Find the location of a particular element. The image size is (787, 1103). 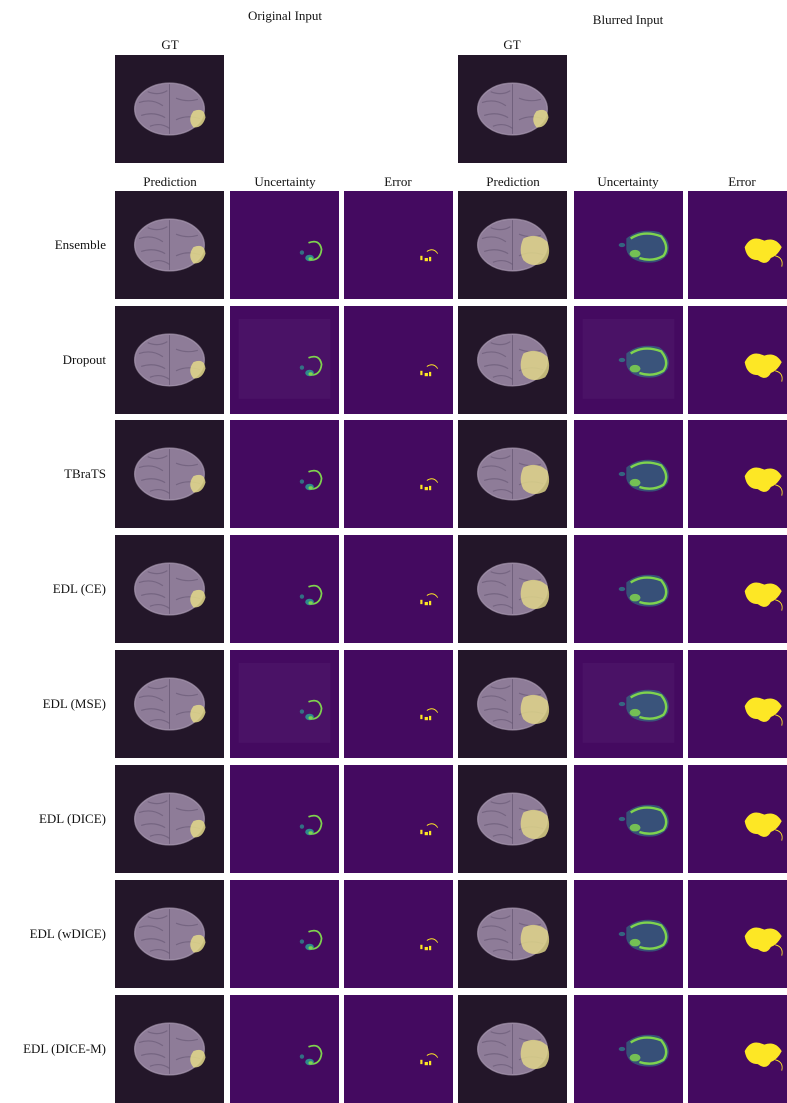

column-header-error-blurred: Error is located at coordinates (742, 181).